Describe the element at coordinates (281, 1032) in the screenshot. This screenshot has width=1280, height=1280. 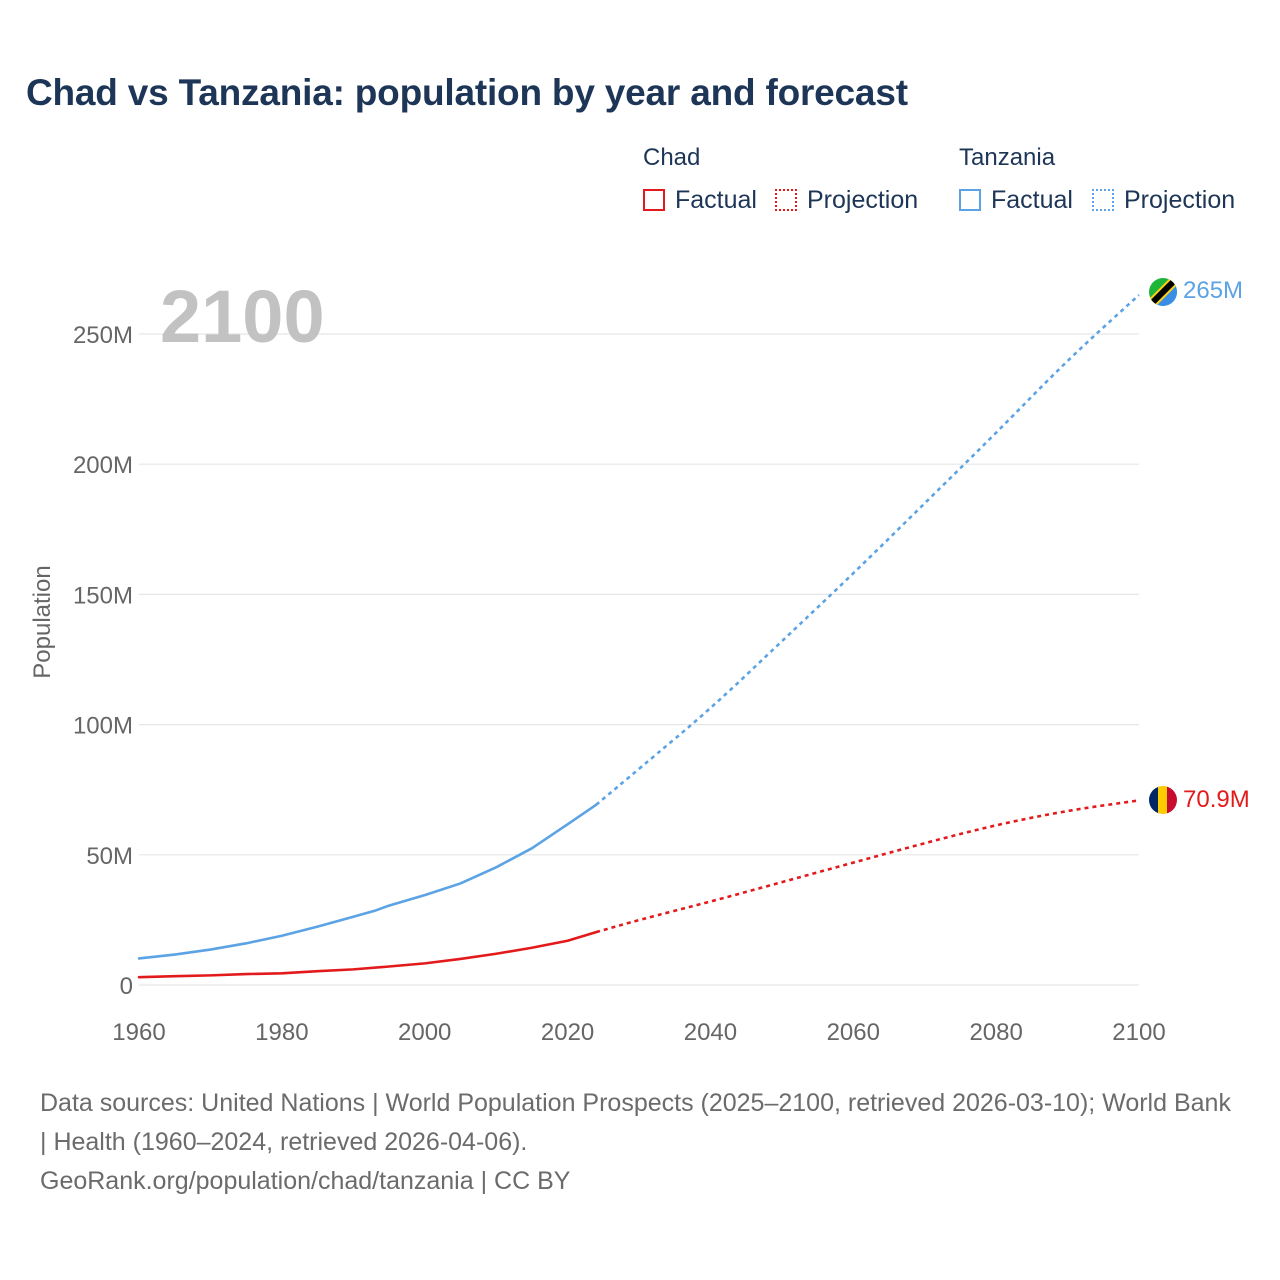
I see `x-tick-label: 1980` at that location.